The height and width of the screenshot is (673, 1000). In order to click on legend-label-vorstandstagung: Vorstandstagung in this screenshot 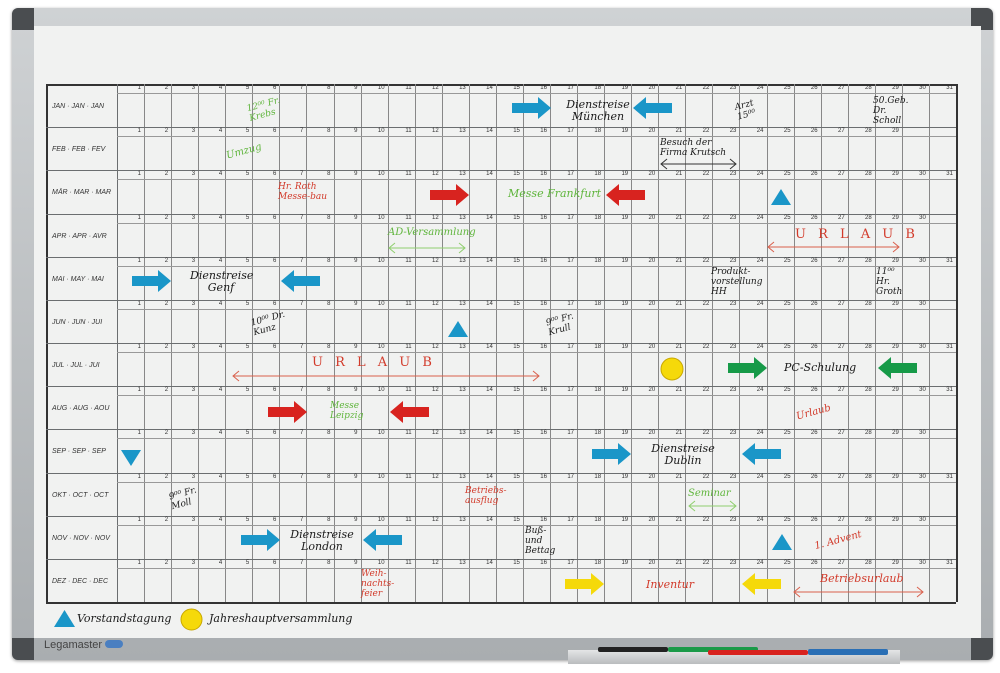, I will do `click(124, 618)`.